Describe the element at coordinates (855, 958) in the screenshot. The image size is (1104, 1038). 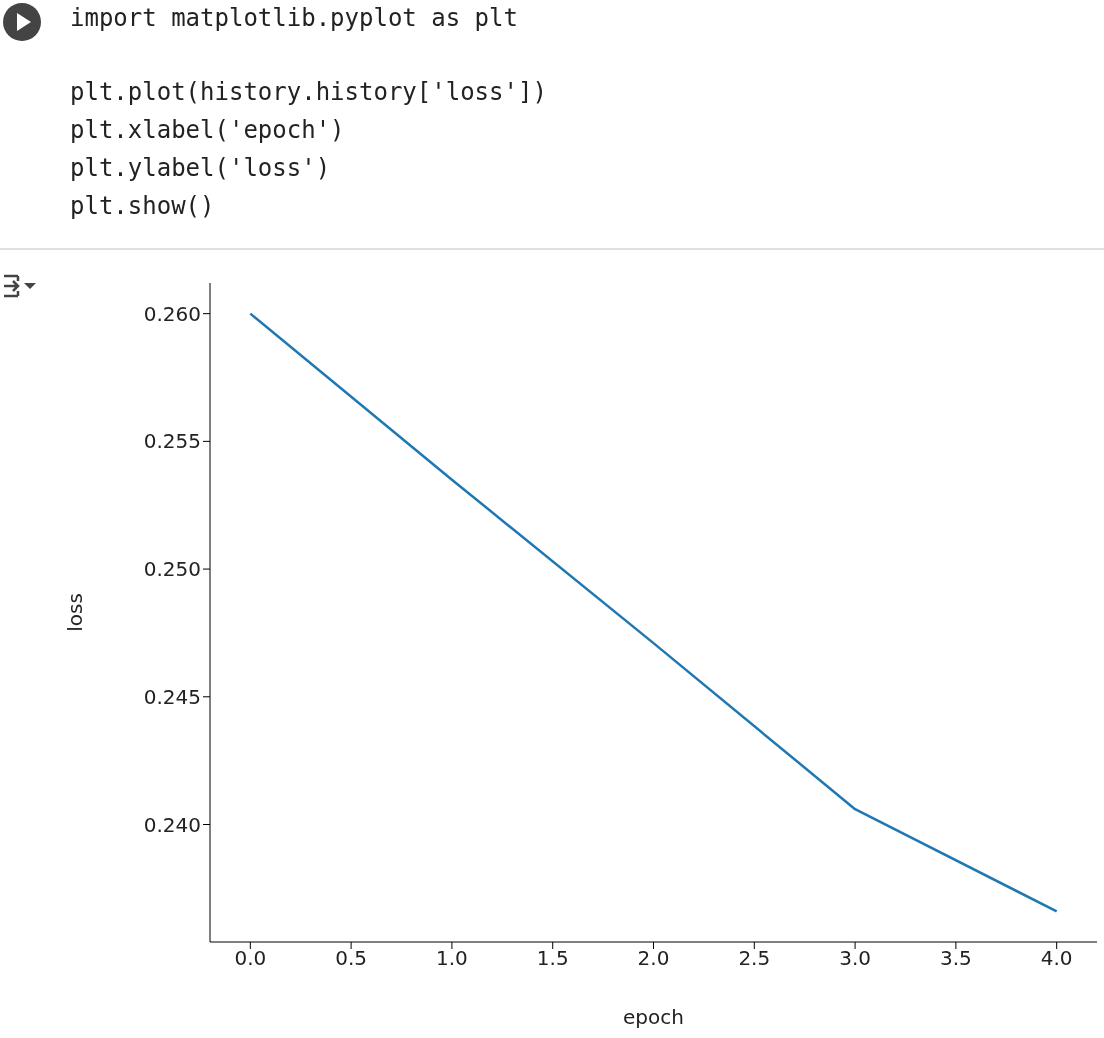
I see `x-tick-label: 3.0` at that location.